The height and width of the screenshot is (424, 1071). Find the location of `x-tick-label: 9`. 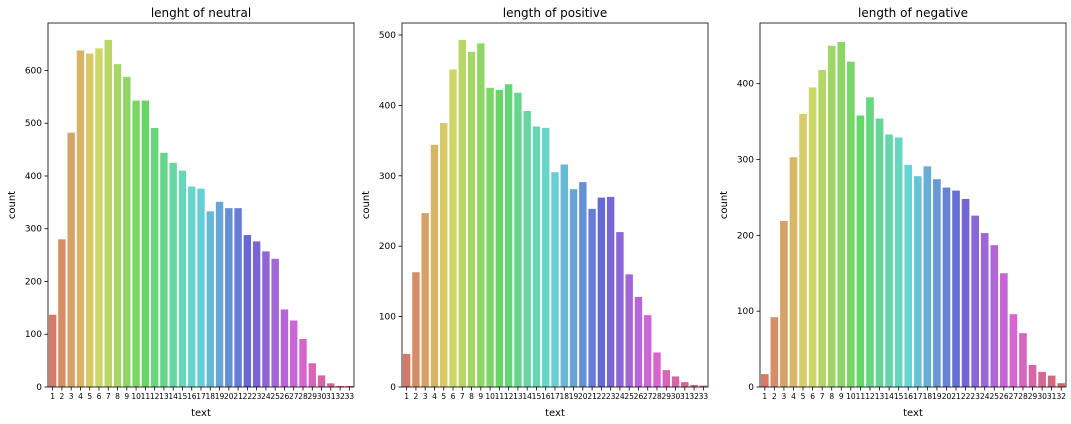

x-tick-label: 9 is located at coordinates (841, 396).